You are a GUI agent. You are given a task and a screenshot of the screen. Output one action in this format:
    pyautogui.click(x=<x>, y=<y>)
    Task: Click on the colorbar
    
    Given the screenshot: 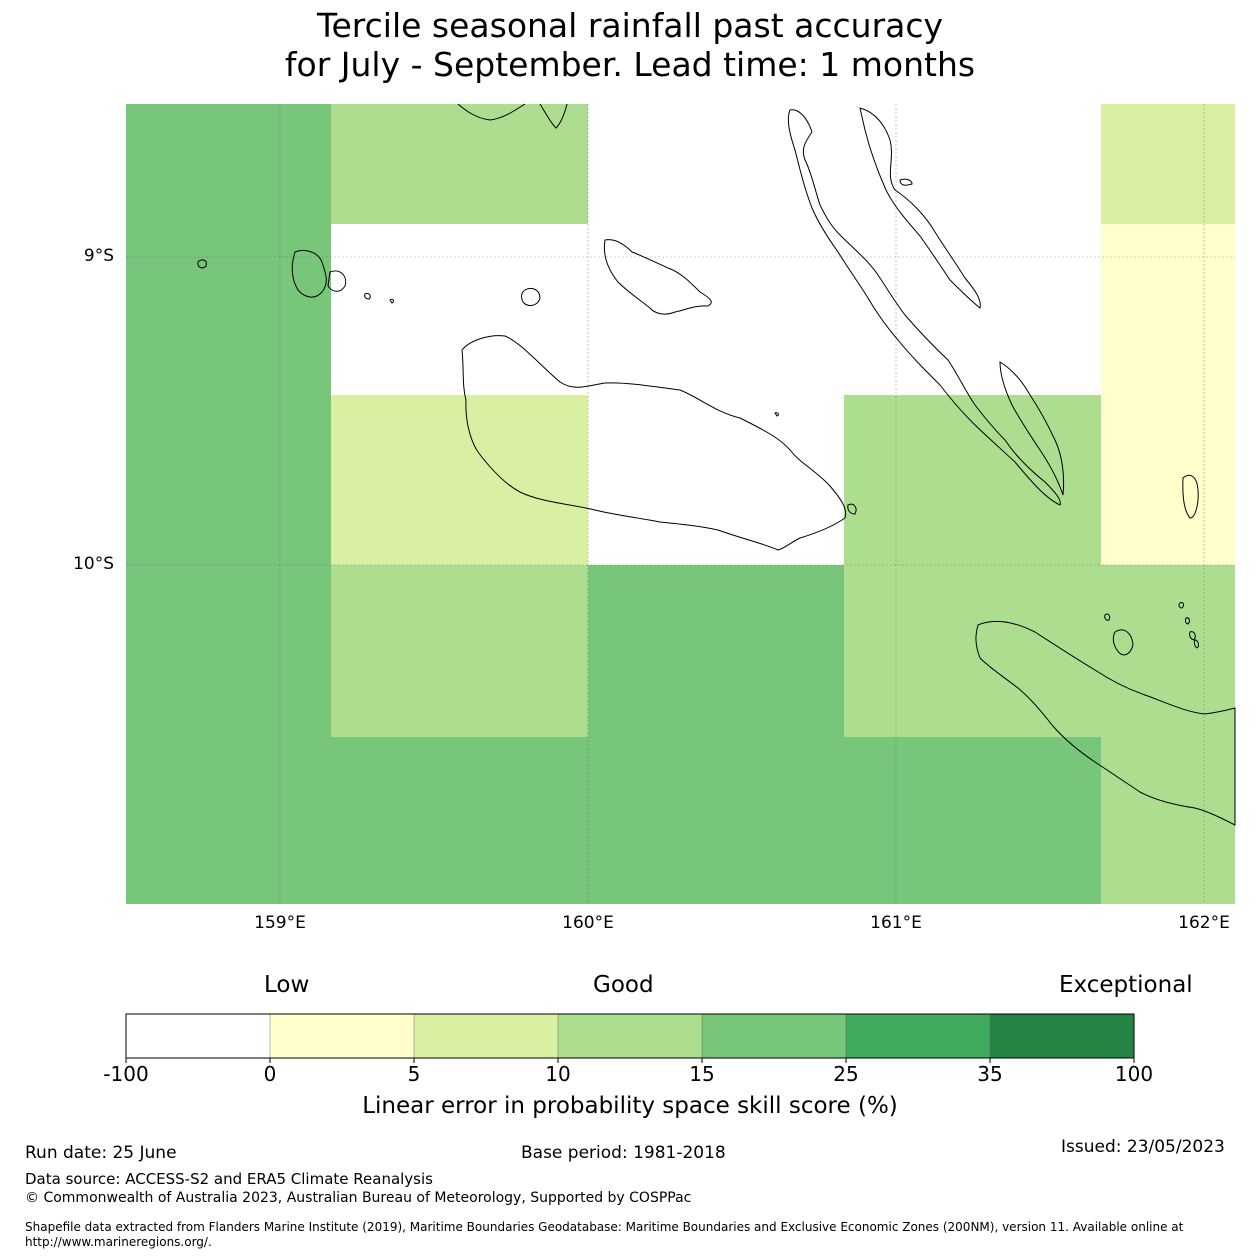 What is the action you would take?
    pyautogui.click(x=630, y=1038)
    